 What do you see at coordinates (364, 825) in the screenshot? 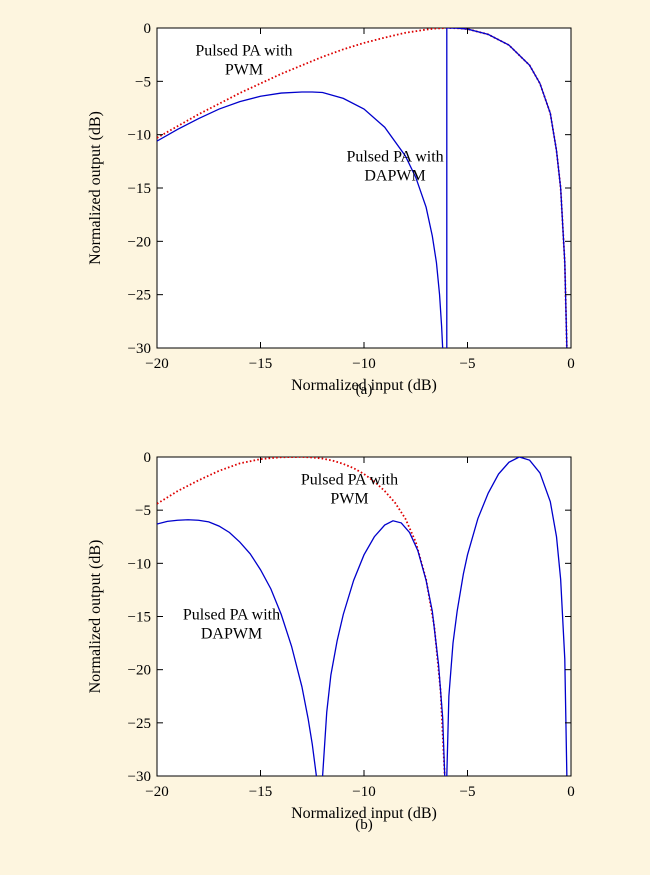
I see `panel-label: (b)` at bounding box center [364, 825].